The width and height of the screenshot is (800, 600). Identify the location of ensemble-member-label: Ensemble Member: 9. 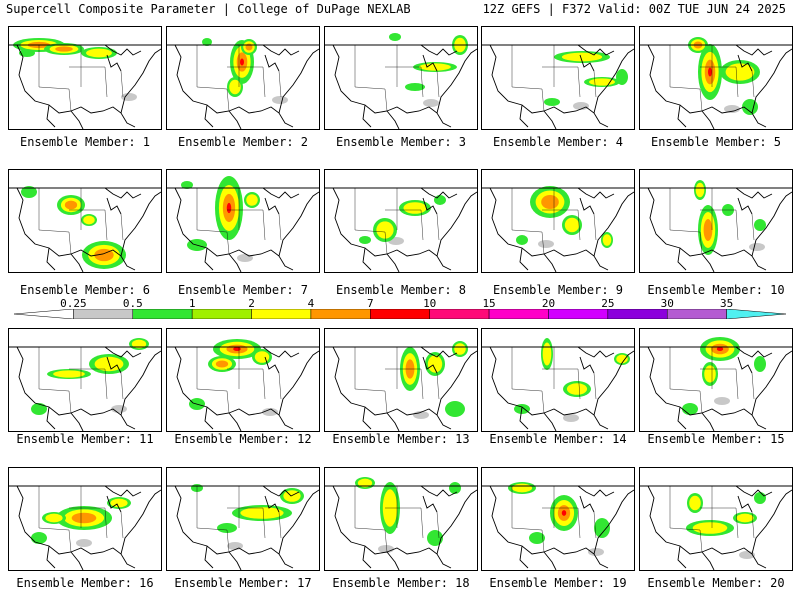
(558, 290).